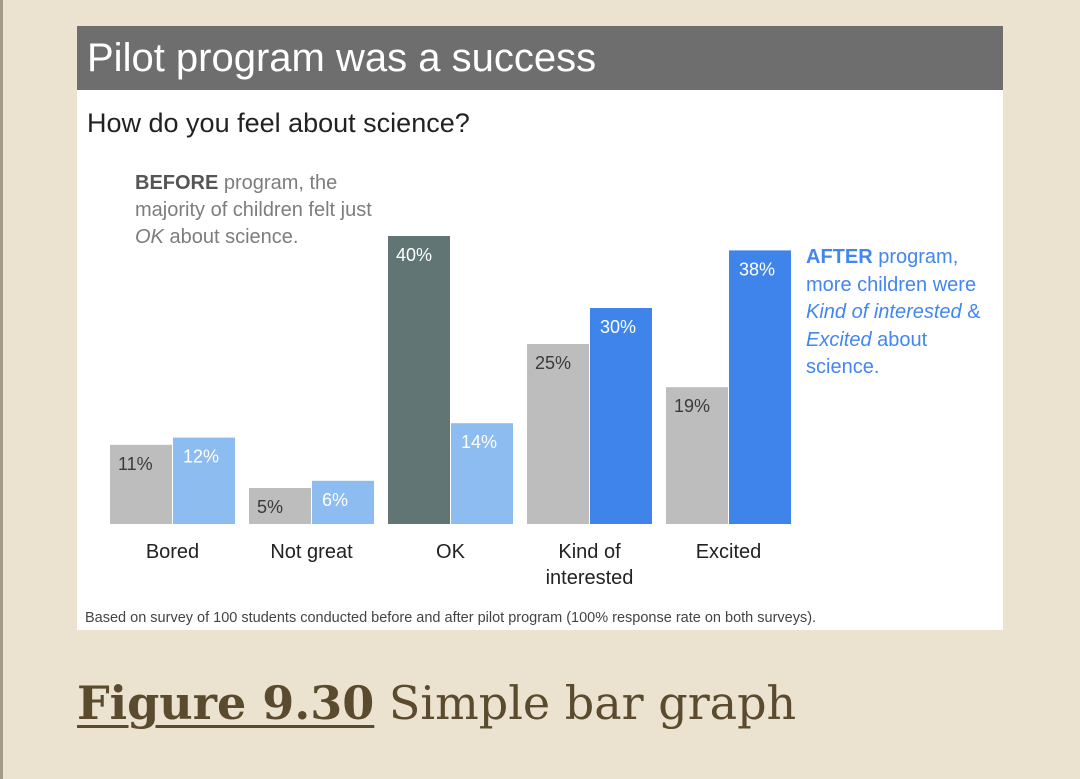 The image size is (1080, 779). What do you see at coordinates (226, 703) in the screenshot?
I see `figure-label: Figure 9.30` at bounding box center [226, 703].